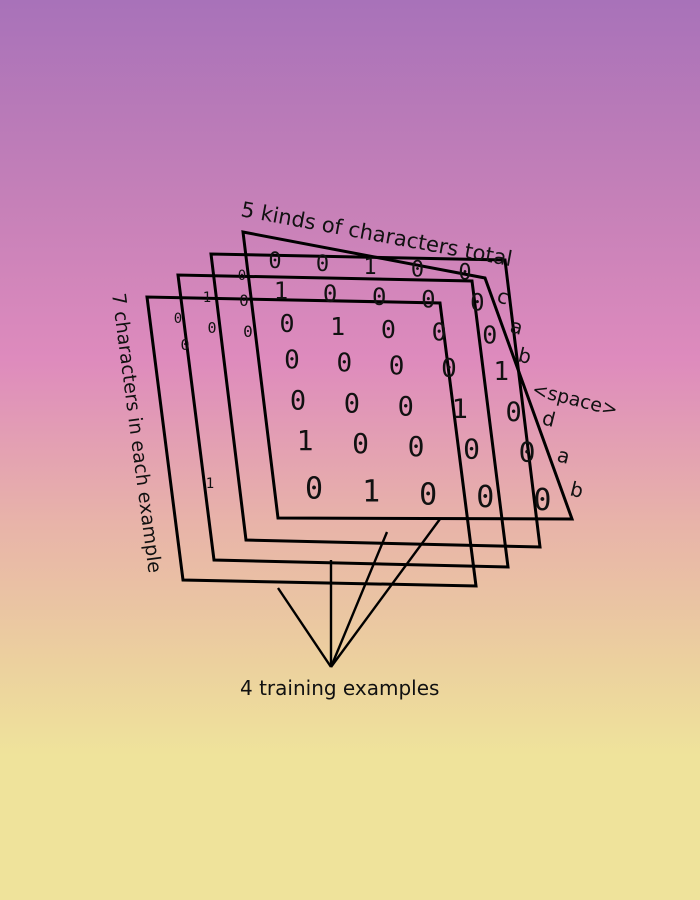  I want to click on row-label: d, so click(549, 419).